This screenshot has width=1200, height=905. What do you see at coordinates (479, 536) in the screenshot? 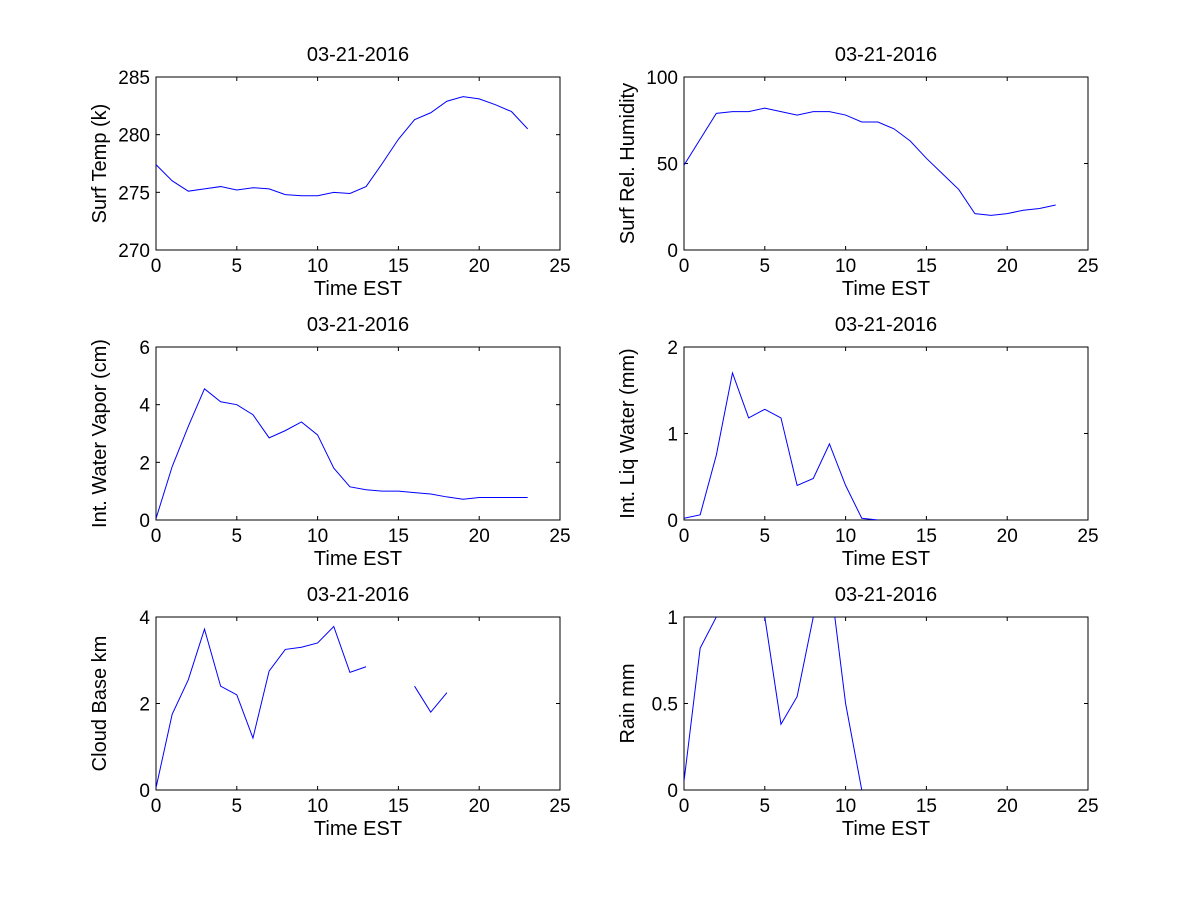
I see `chart-3-x-tick-label: 20` at bounding box center [479, 536].